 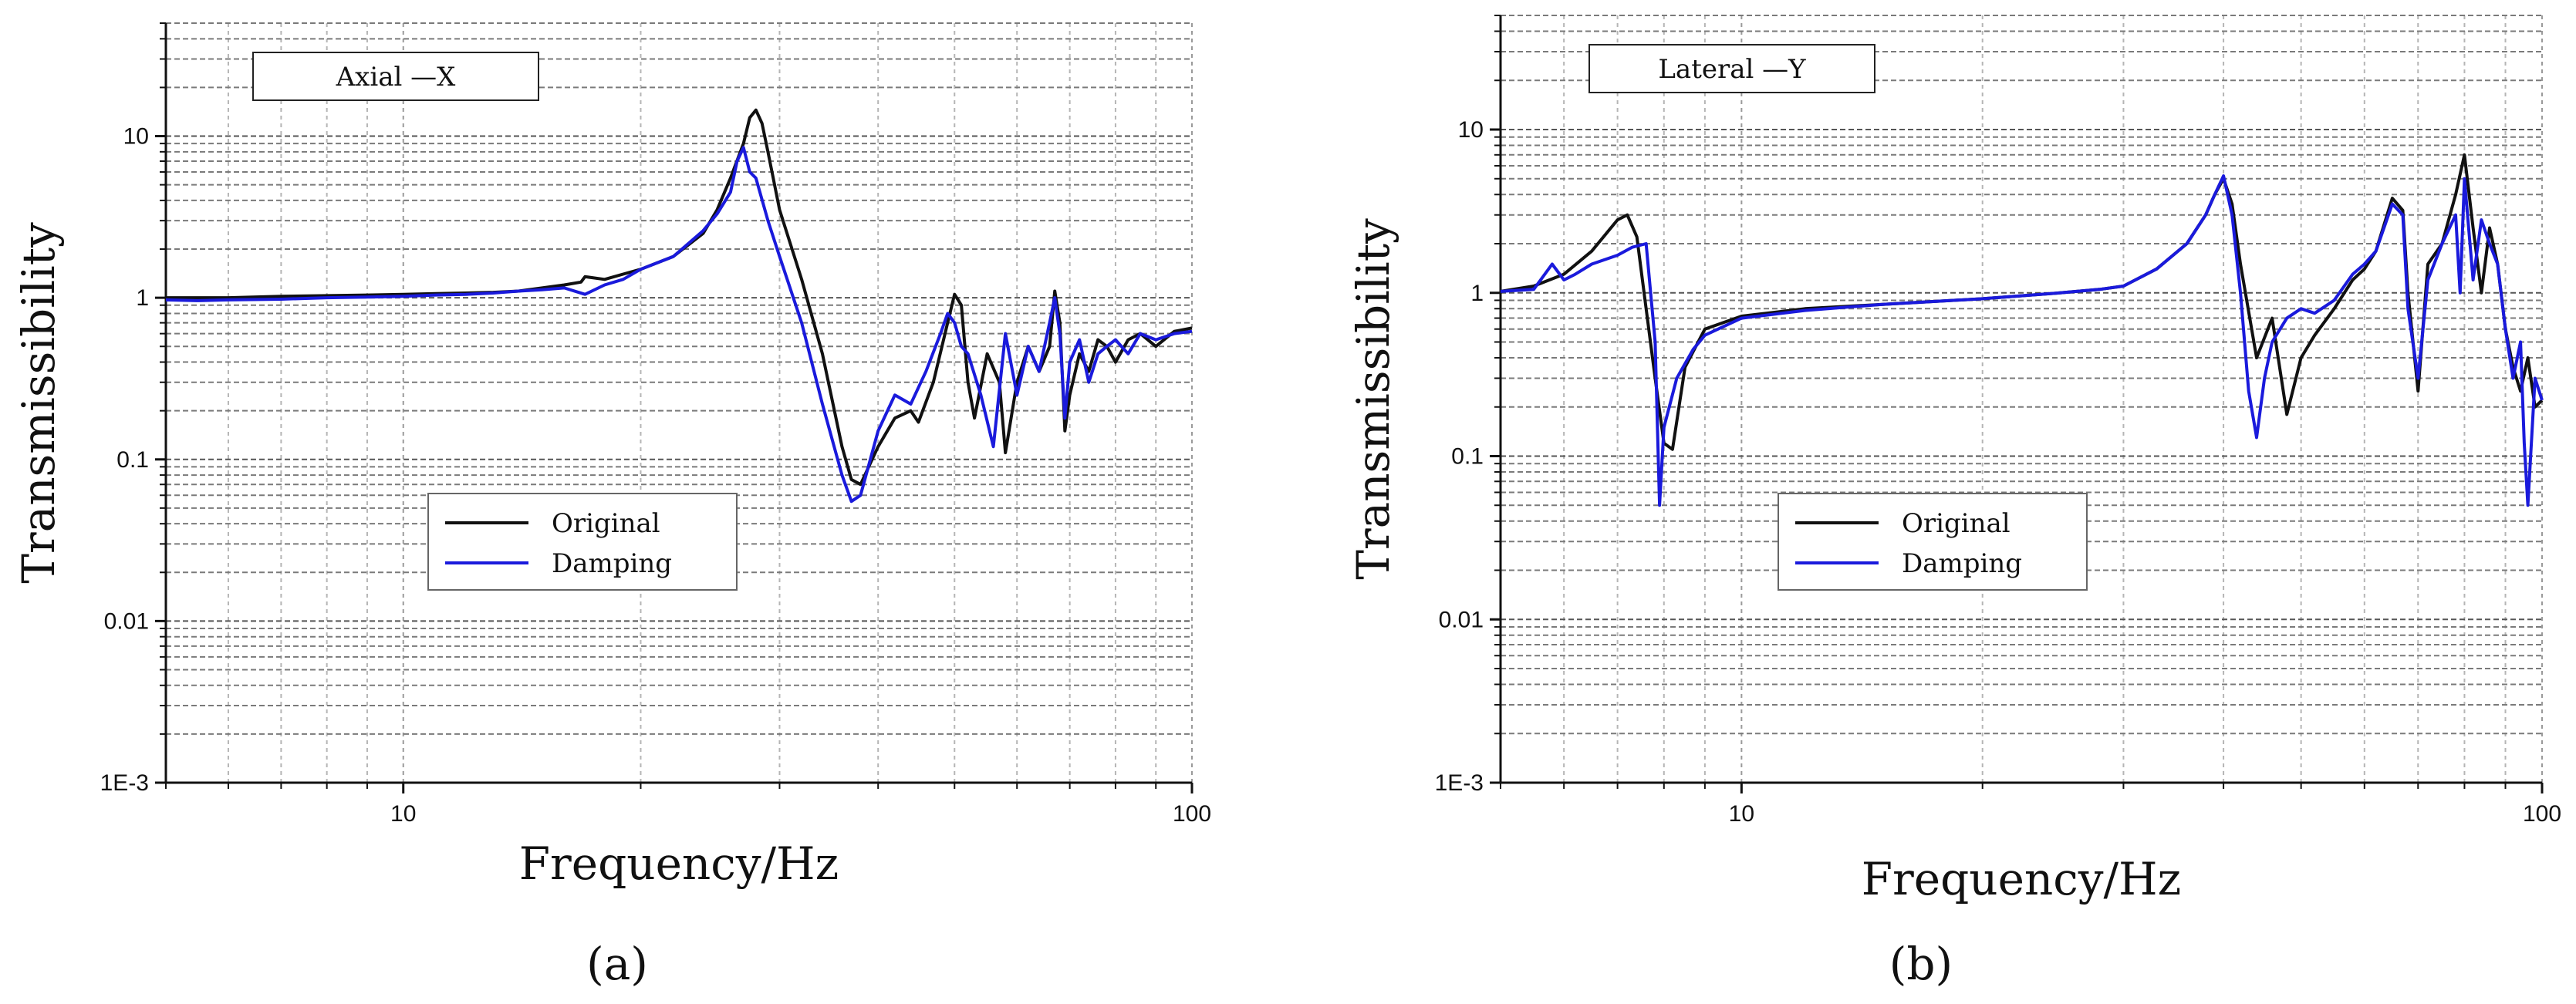 I want to click on panel-letter: (a), so click(x=617, y=964).